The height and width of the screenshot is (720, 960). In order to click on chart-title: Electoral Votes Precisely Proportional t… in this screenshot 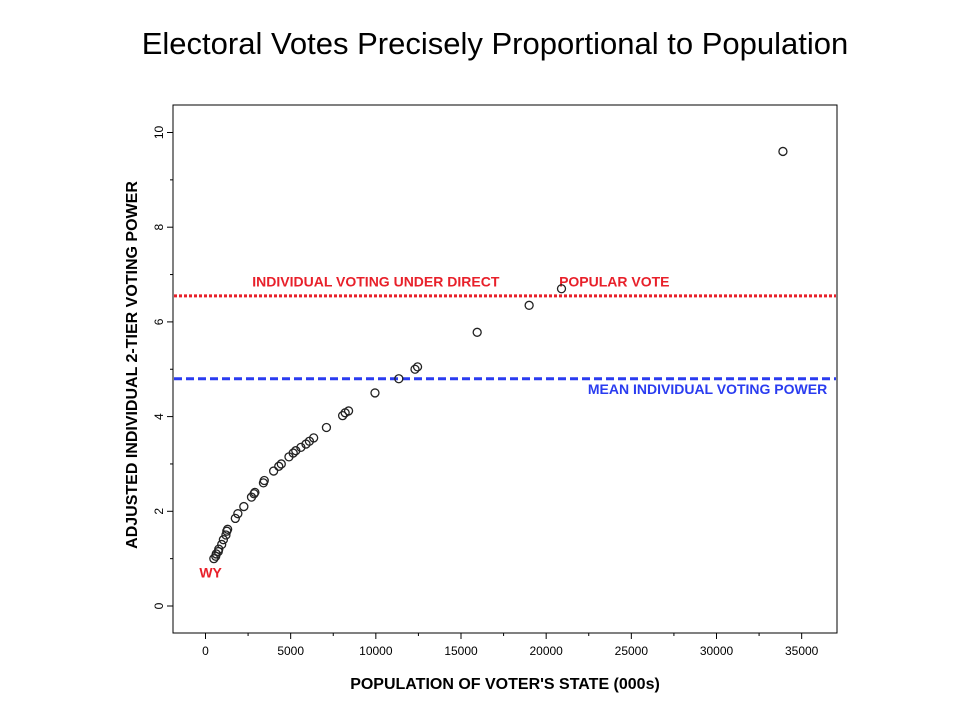, I will do `click(495, 43)`.